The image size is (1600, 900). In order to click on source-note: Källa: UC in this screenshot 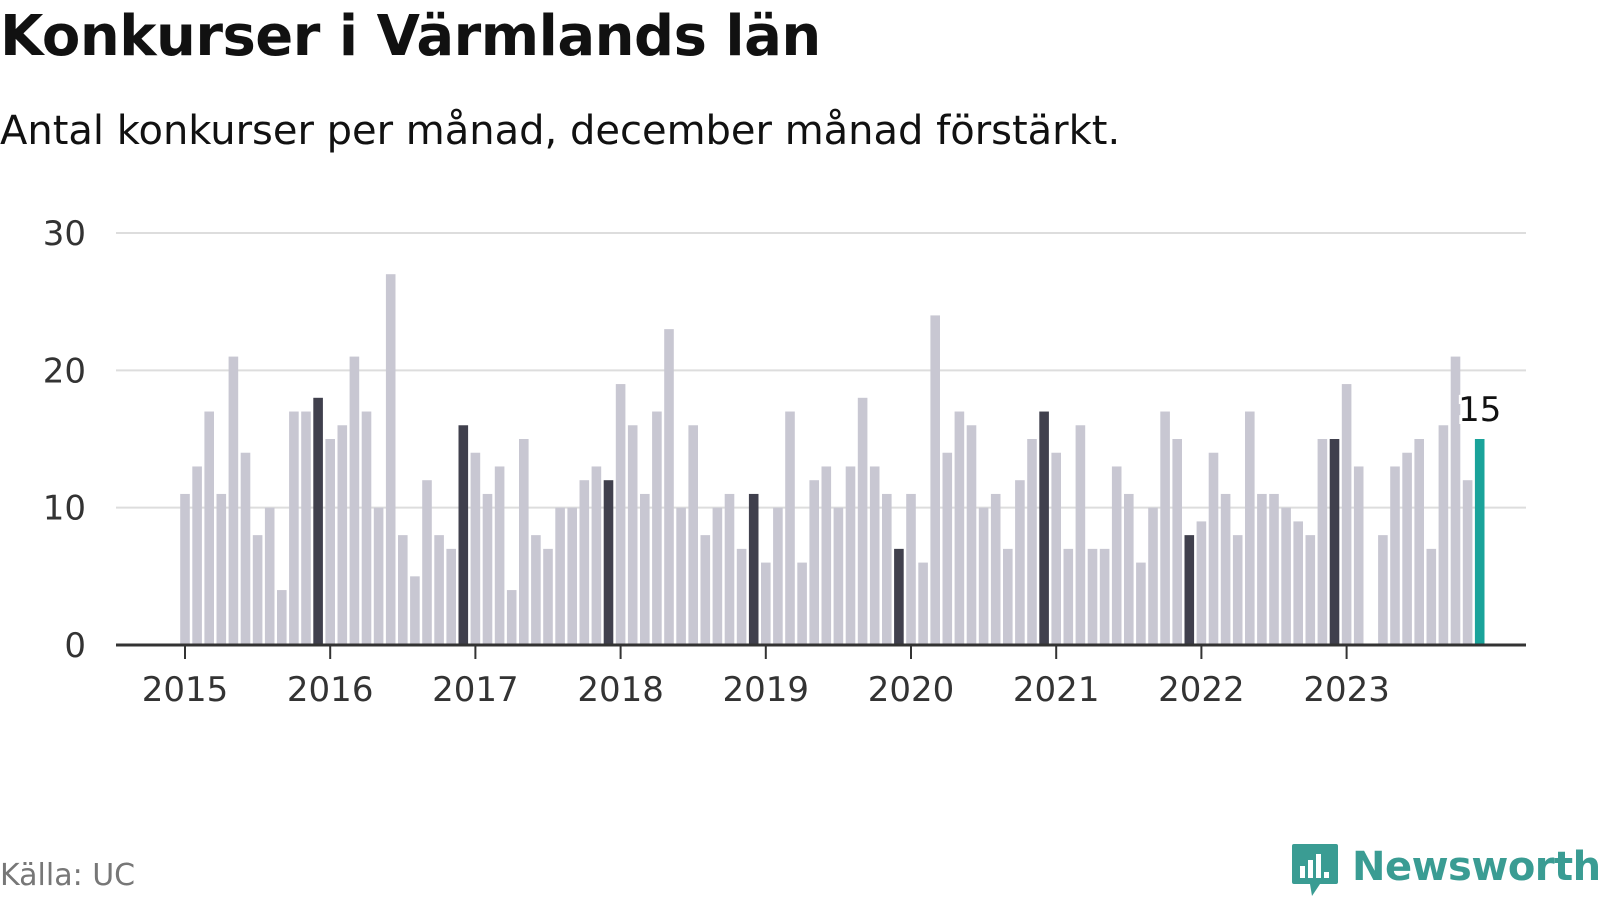, I will do `click(68, 875)`.